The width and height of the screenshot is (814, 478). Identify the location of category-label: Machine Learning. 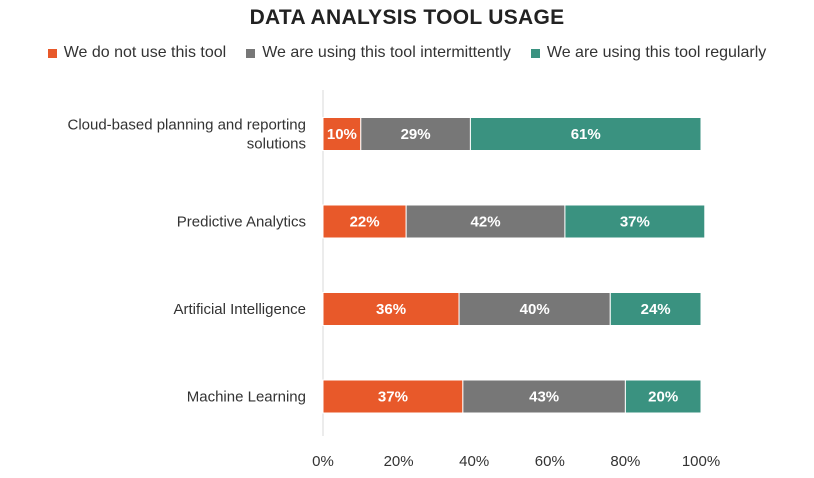
(246, 397).